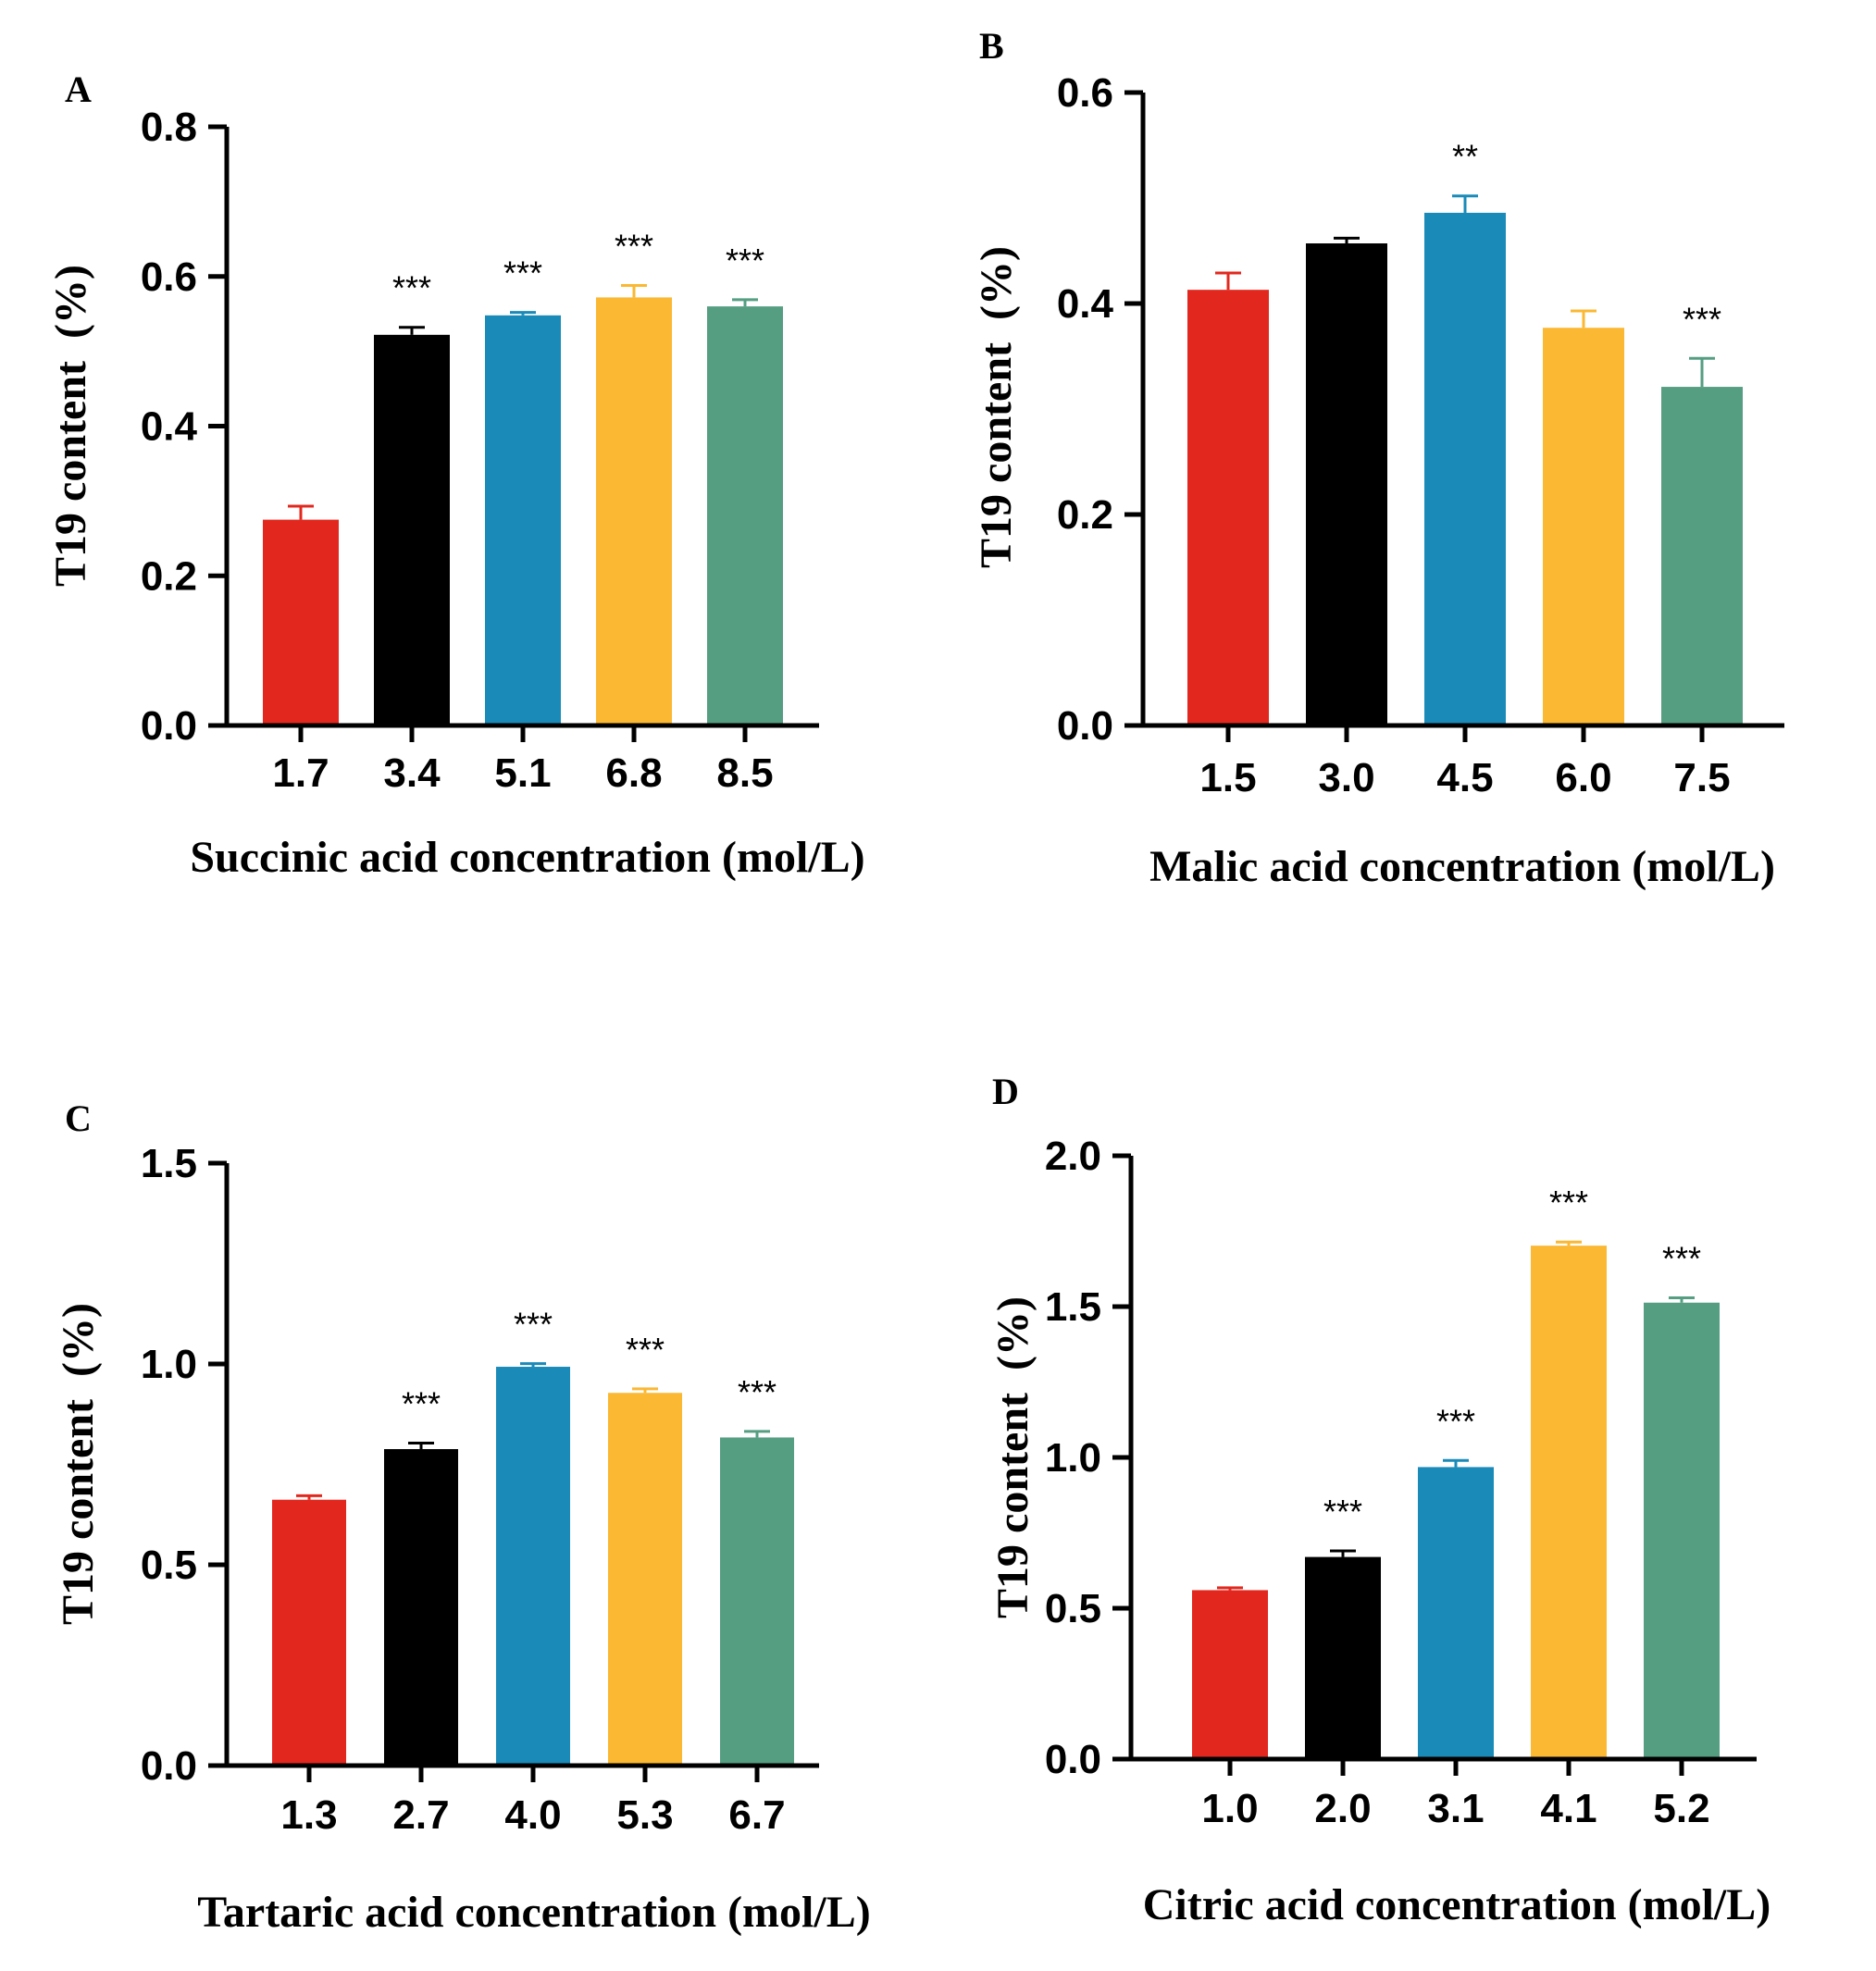 Image resolution: width=1876 pixels, height=1971 pixels. I want to click on x-tick-label: 8.5, so click(745, 773).